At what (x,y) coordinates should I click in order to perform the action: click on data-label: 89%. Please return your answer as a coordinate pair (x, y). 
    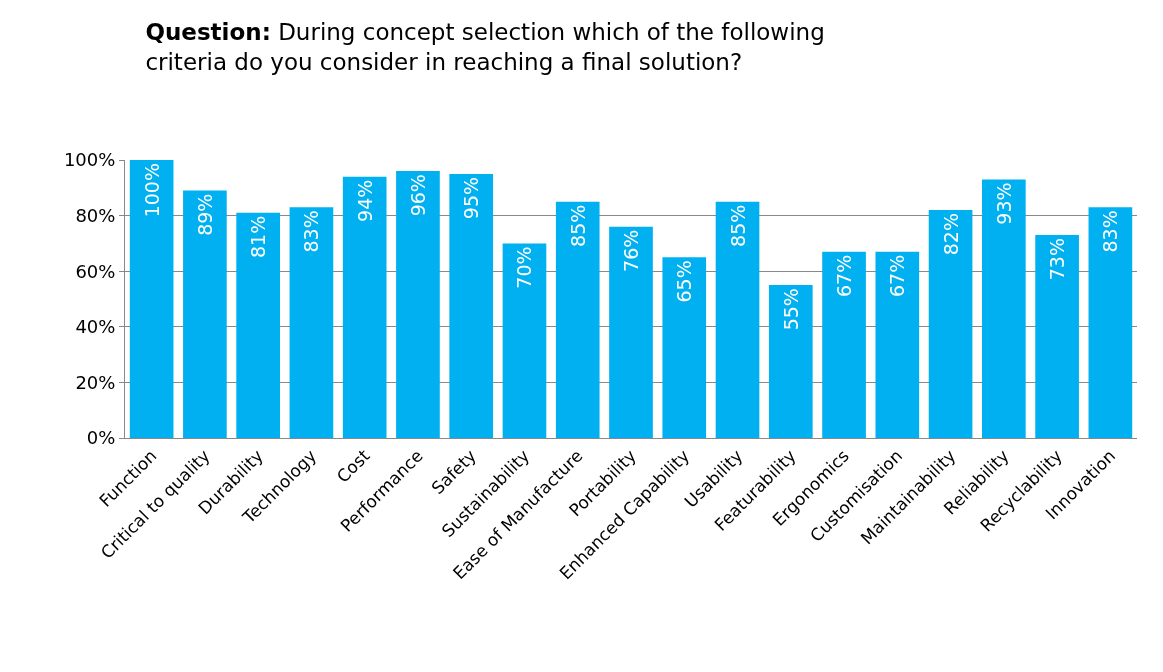
    Looking at the image, I should click on (204, 214).